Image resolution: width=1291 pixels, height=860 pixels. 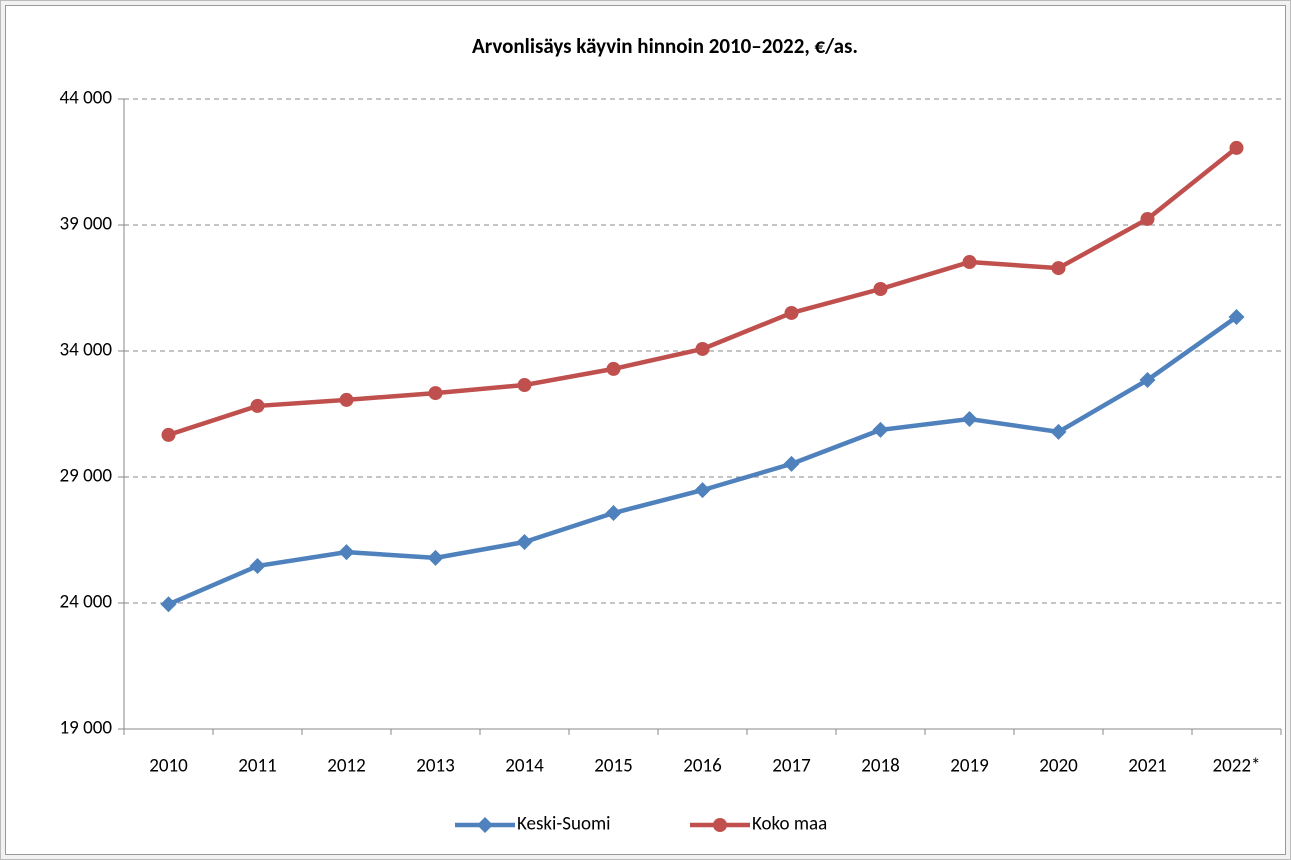 I want to click on y-tick-label: 19 000, so click(x=86, y=728).